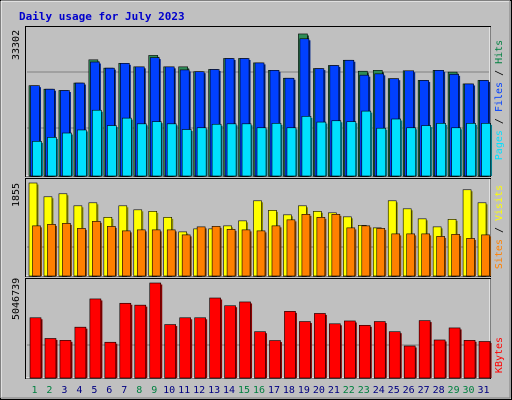 This screenshot has width=512, height=400. I want to click on day-label: 13, so click(214, 390).